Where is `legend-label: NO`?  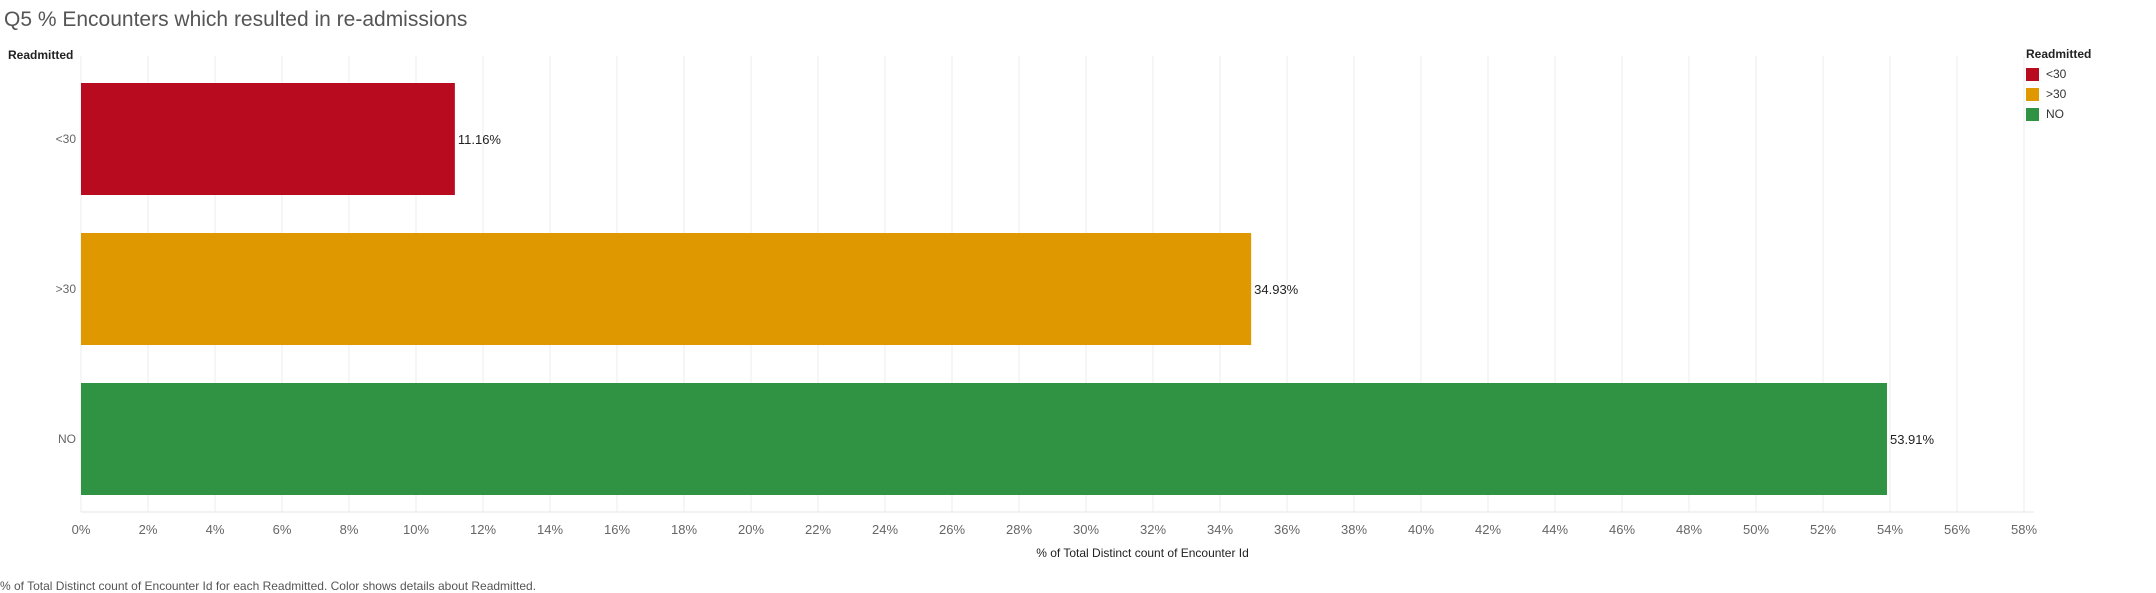 legend-label: NO is located at coordinates (2055, 114).